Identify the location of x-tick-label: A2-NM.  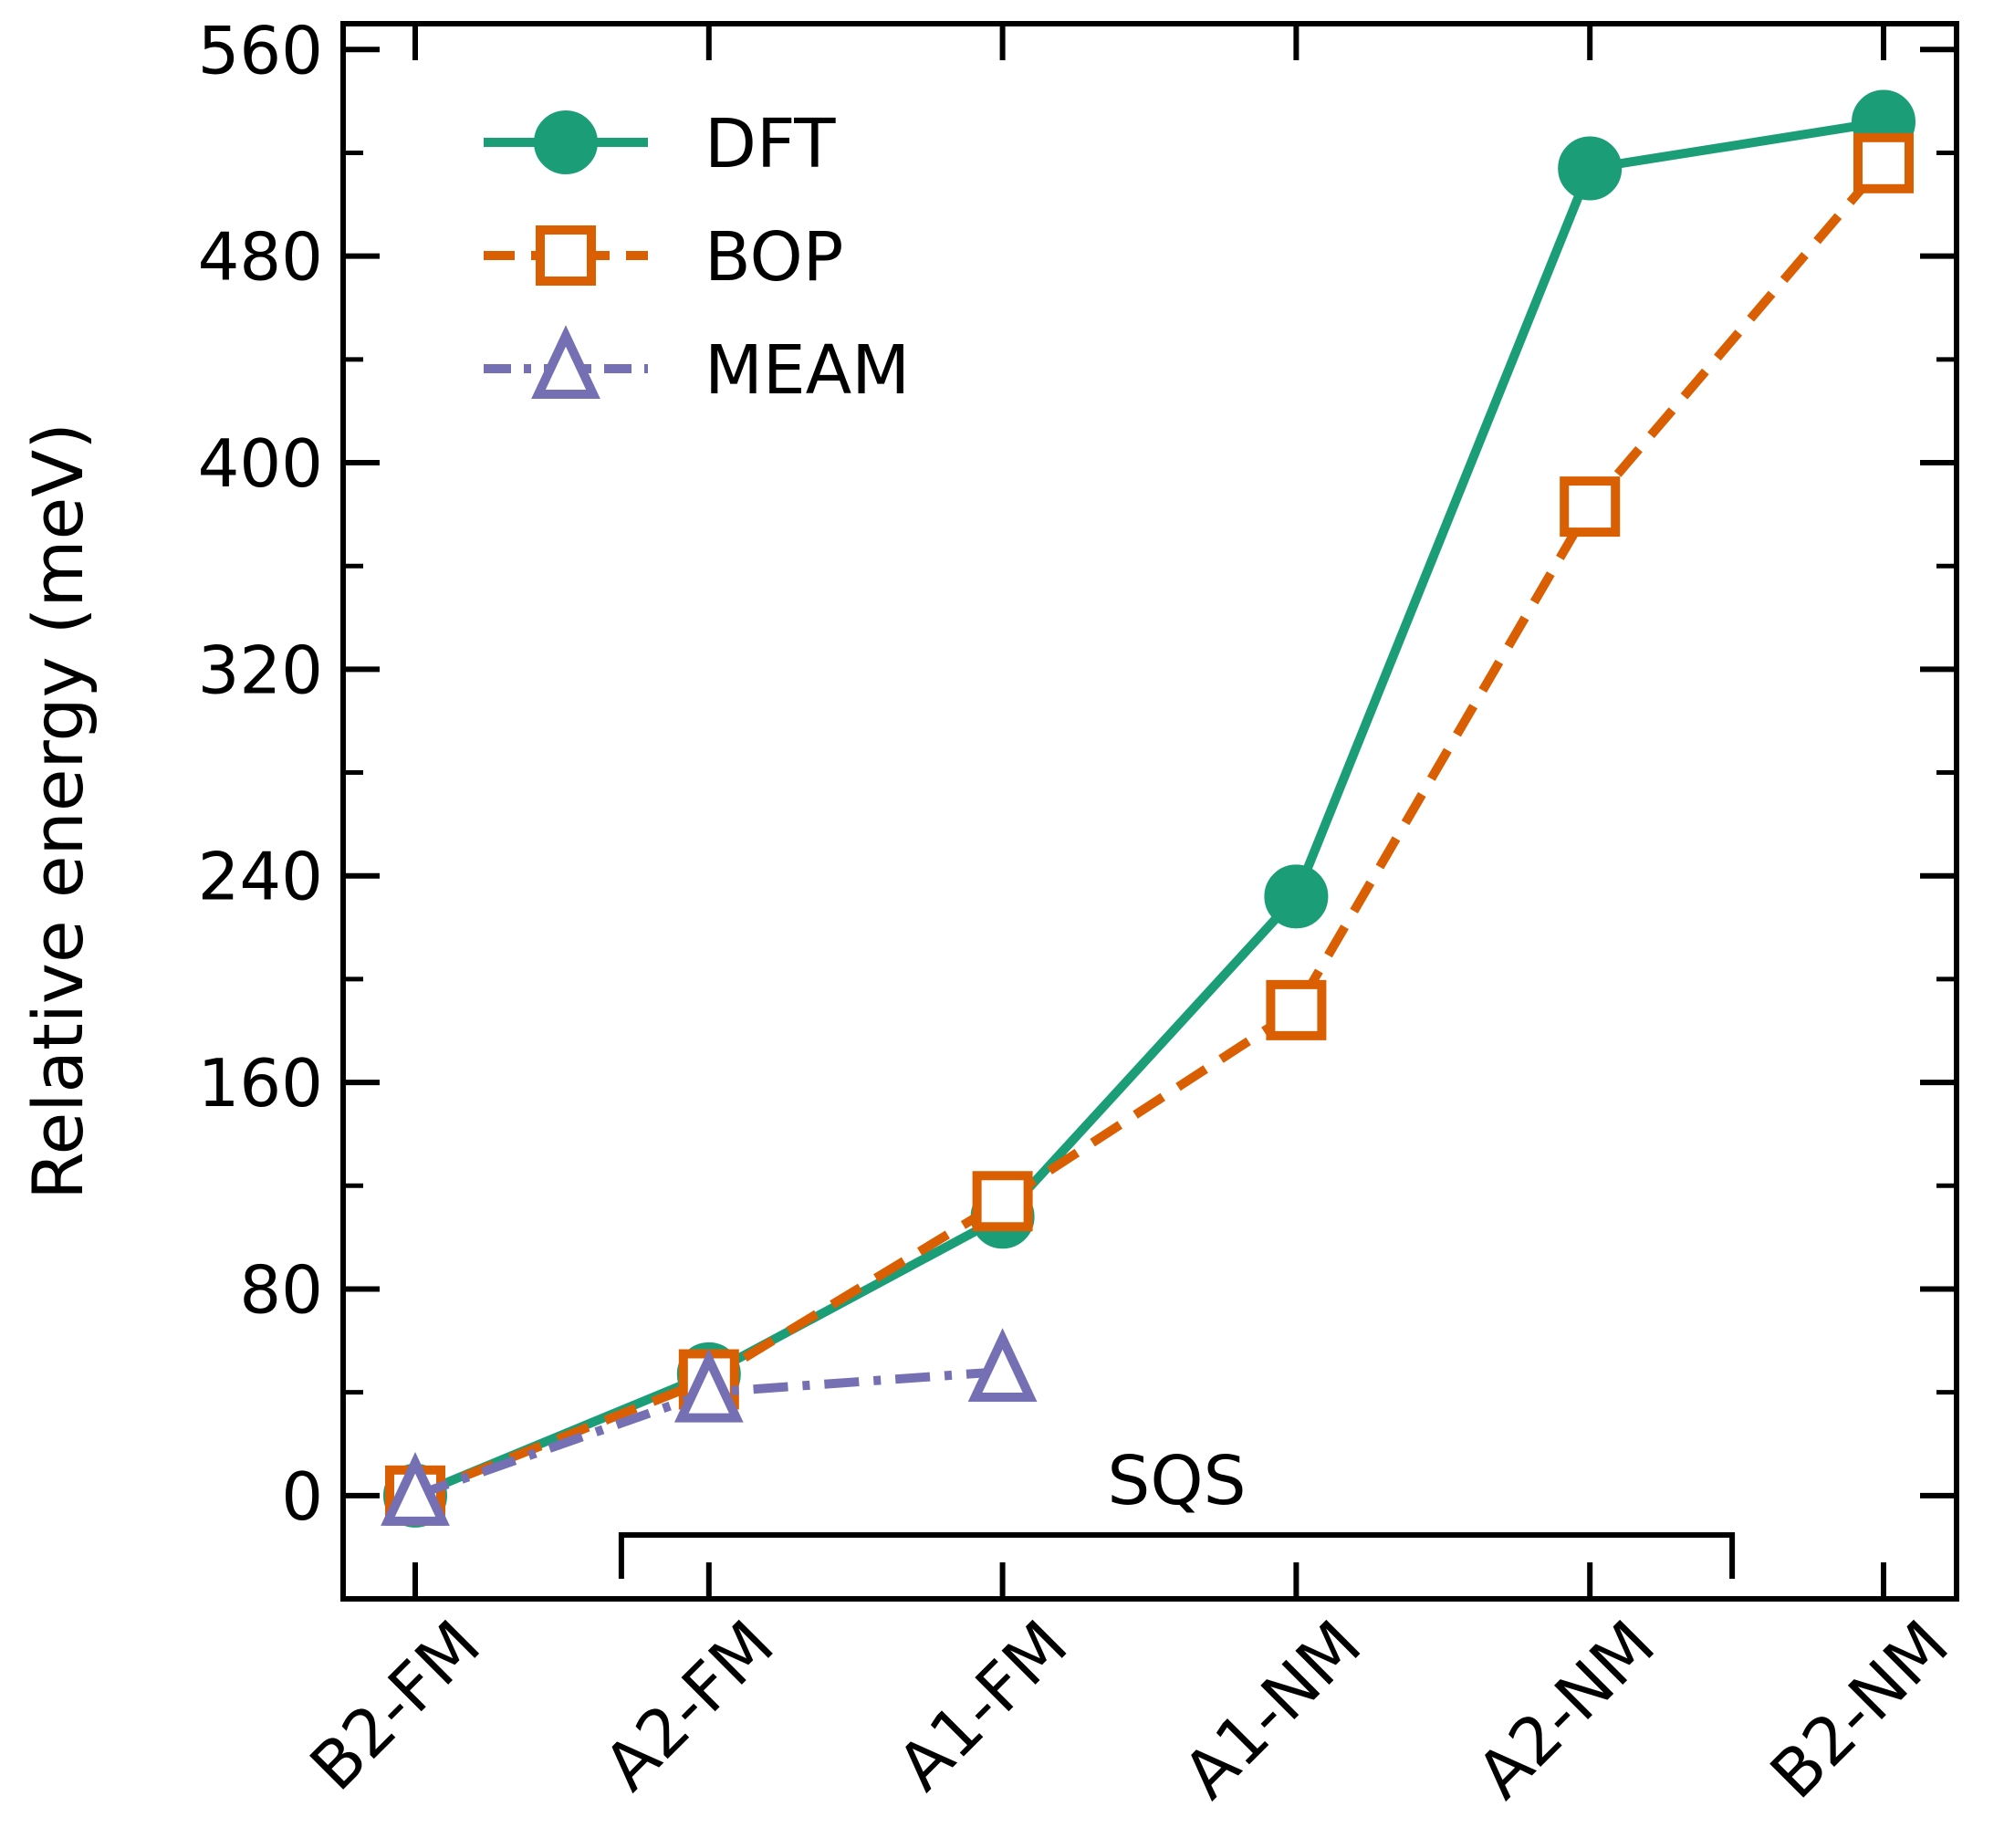
(1566, 1709).